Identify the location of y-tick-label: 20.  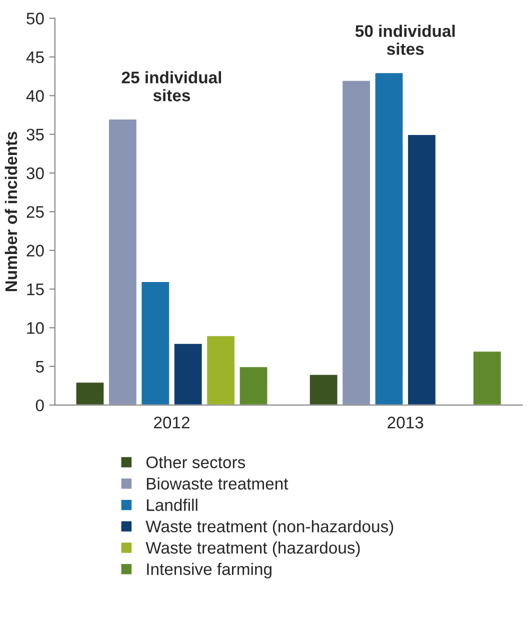
(35, 250).